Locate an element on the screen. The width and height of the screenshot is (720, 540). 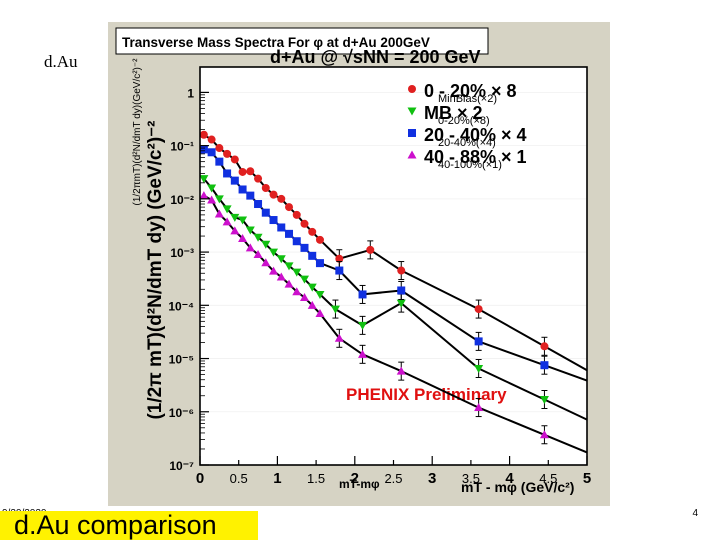
chart-subtitle: d+Au @ √sNN = 200 GeV is located at coordinates (375, 57).